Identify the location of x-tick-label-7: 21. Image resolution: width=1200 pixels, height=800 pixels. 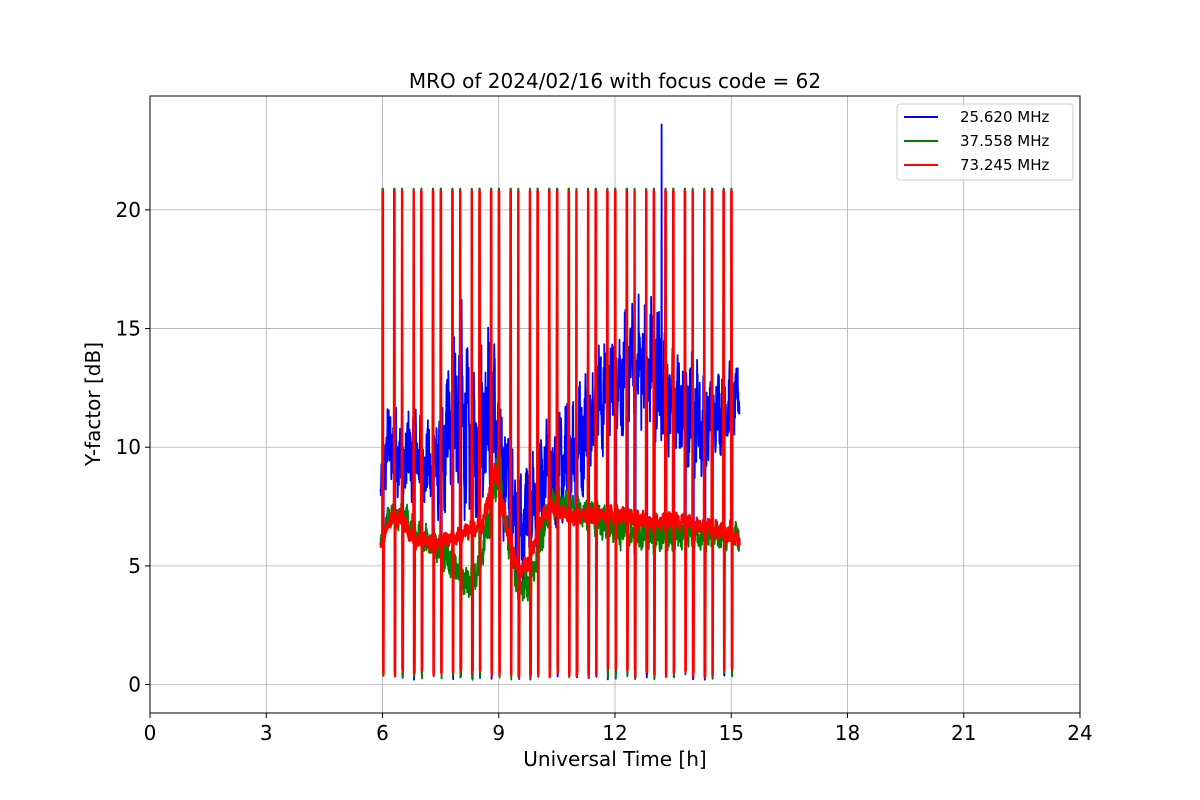
(963, 733).